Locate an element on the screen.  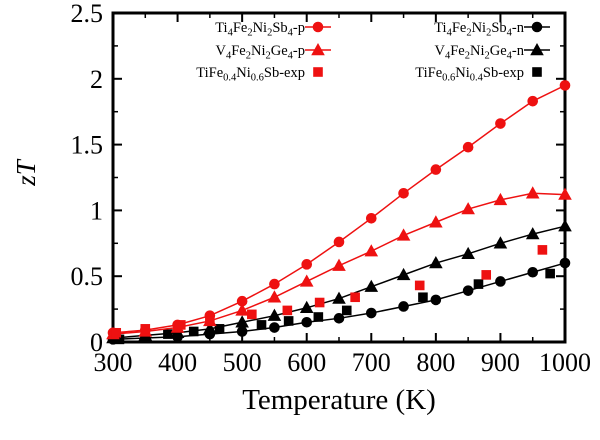
ti4fe2ni2sb4-p-legend-point is located at coordinates (318, 27).